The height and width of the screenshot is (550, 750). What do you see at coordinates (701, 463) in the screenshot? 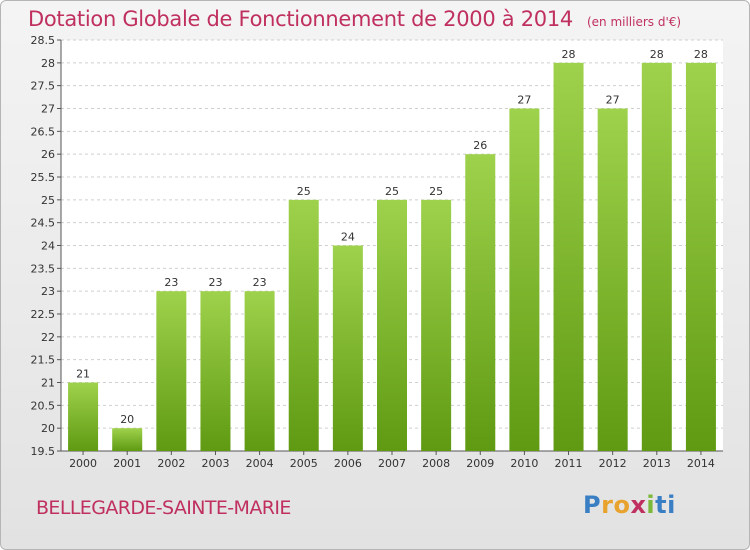
I see `x-tick-label: 2014` at bounding box center [701, 463].